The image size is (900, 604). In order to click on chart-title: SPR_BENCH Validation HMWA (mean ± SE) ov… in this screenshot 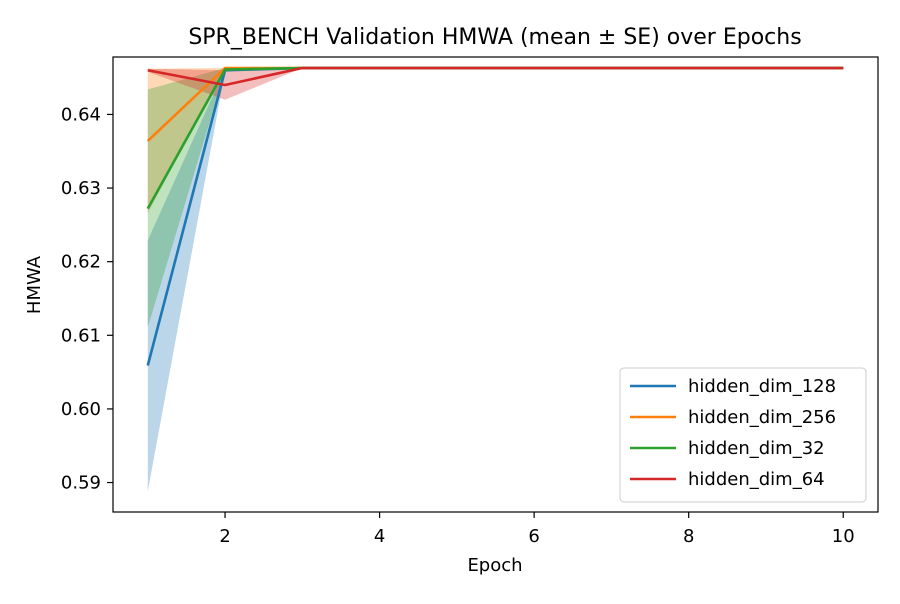, I will do `click(494, 37)`.